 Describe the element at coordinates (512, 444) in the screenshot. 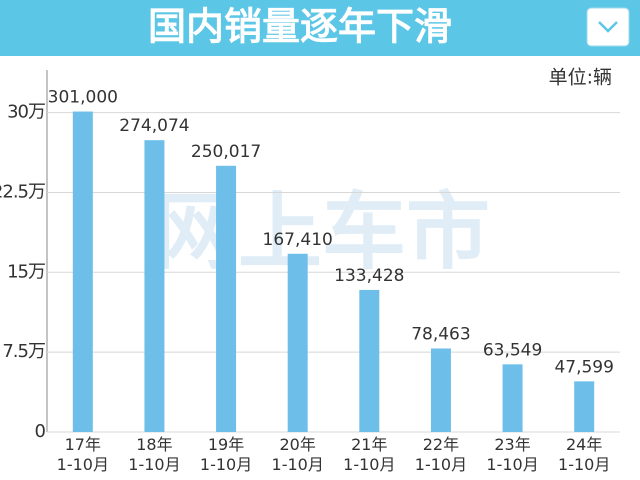

I see `x-tick-line: 23年` at that location.